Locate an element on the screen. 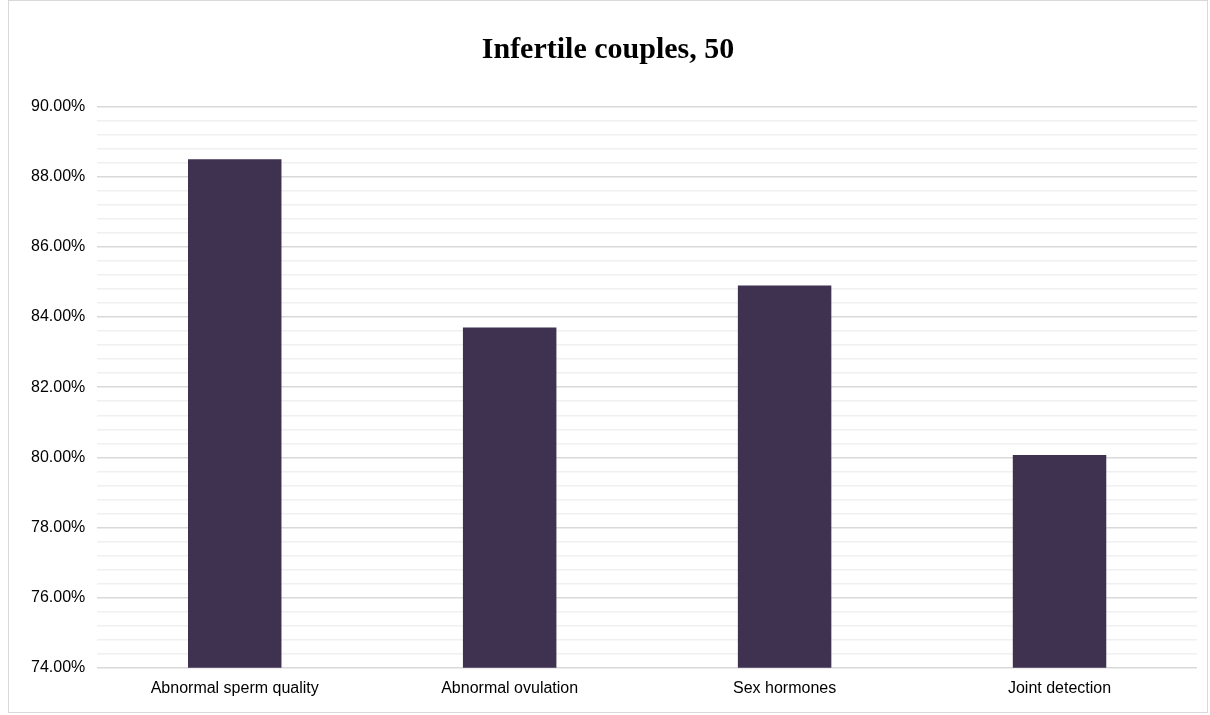 This screenshot has width=1210, height=715. y-tick-label: 76.00% is located at coordinates (58, 597).